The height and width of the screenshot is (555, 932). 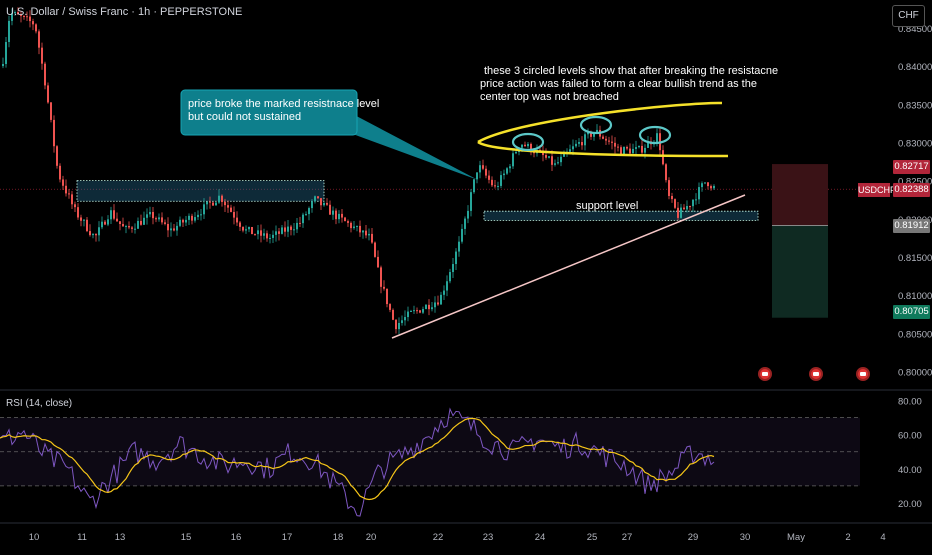 What do you see at coordinates (568, 266) in the screenshot?
I see `ascending-trendline` at bounding box center [568, 266].